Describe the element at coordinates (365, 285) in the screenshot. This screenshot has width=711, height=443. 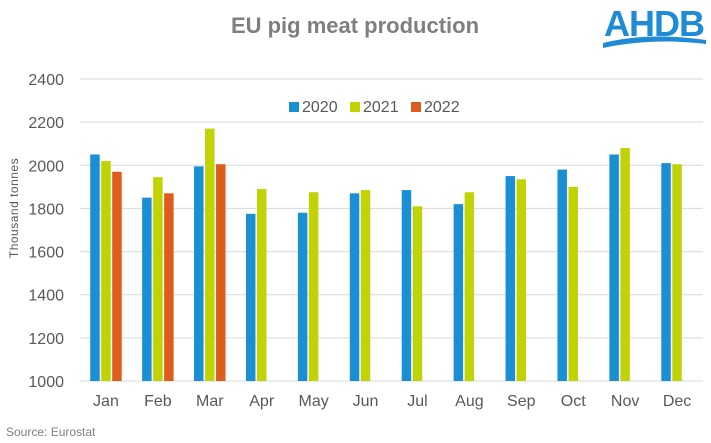
I see `bar-2021-jun` at that location.